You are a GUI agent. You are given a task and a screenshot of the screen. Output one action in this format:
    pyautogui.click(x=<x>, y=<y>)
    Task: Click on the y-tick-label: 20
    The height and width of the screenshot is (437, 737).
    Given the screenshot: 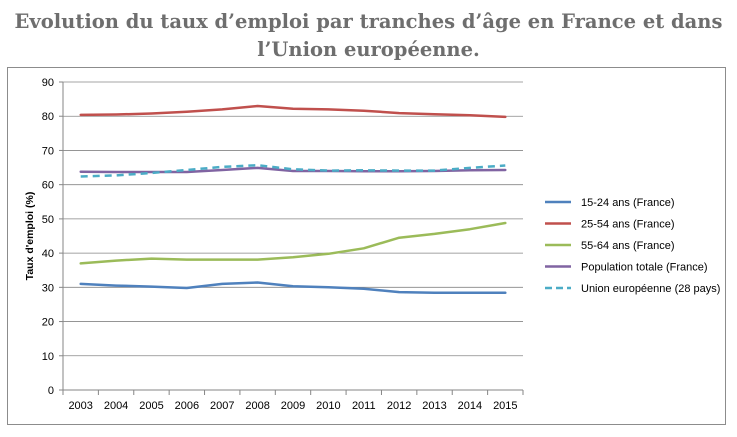 What is the action you would take?
    pyautogui.click(x=48, y=323)
    